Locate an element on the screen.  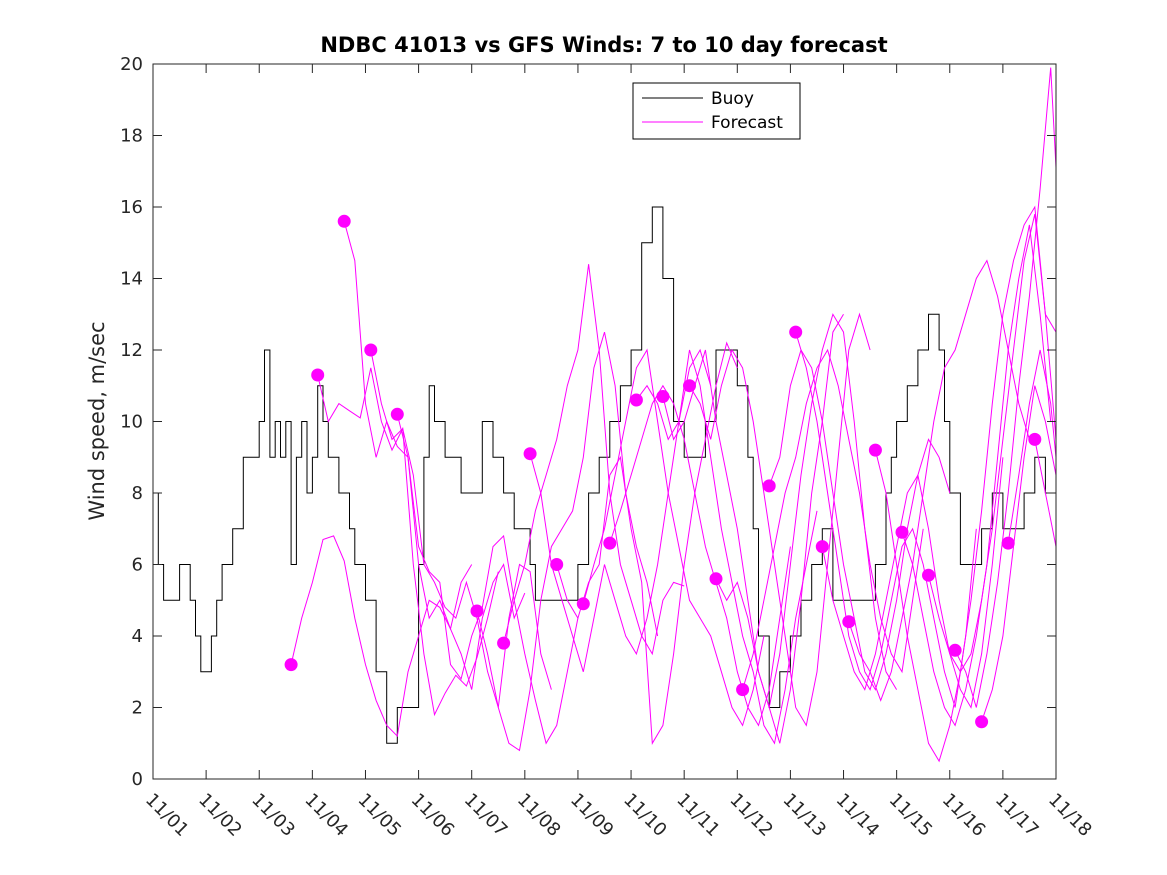
y-tick-label: 10 is located at coordinates (131, 422).